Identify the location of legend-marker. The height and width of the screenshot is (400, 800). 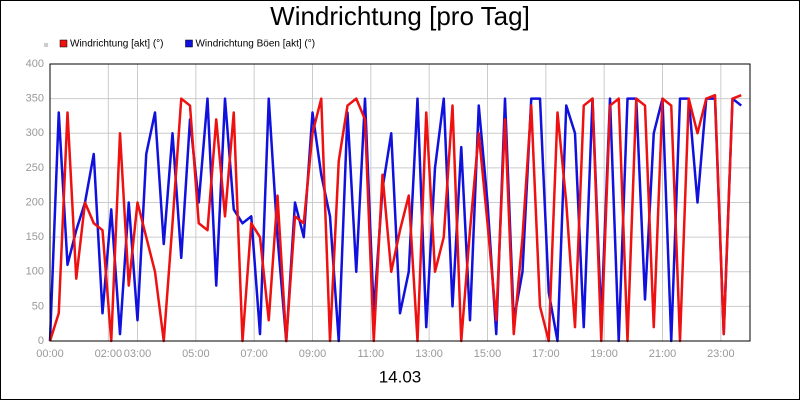
(46, 45).